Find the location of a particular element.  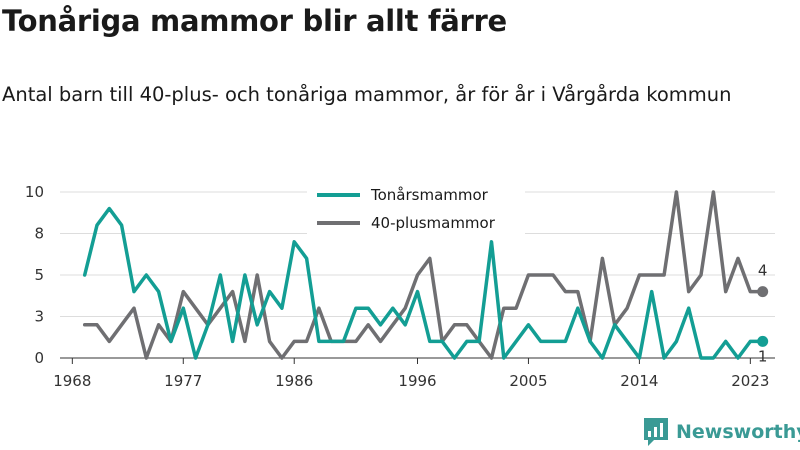

legend: Tonårsmammor 40-plusmammor is located at coordinates (416, 208).